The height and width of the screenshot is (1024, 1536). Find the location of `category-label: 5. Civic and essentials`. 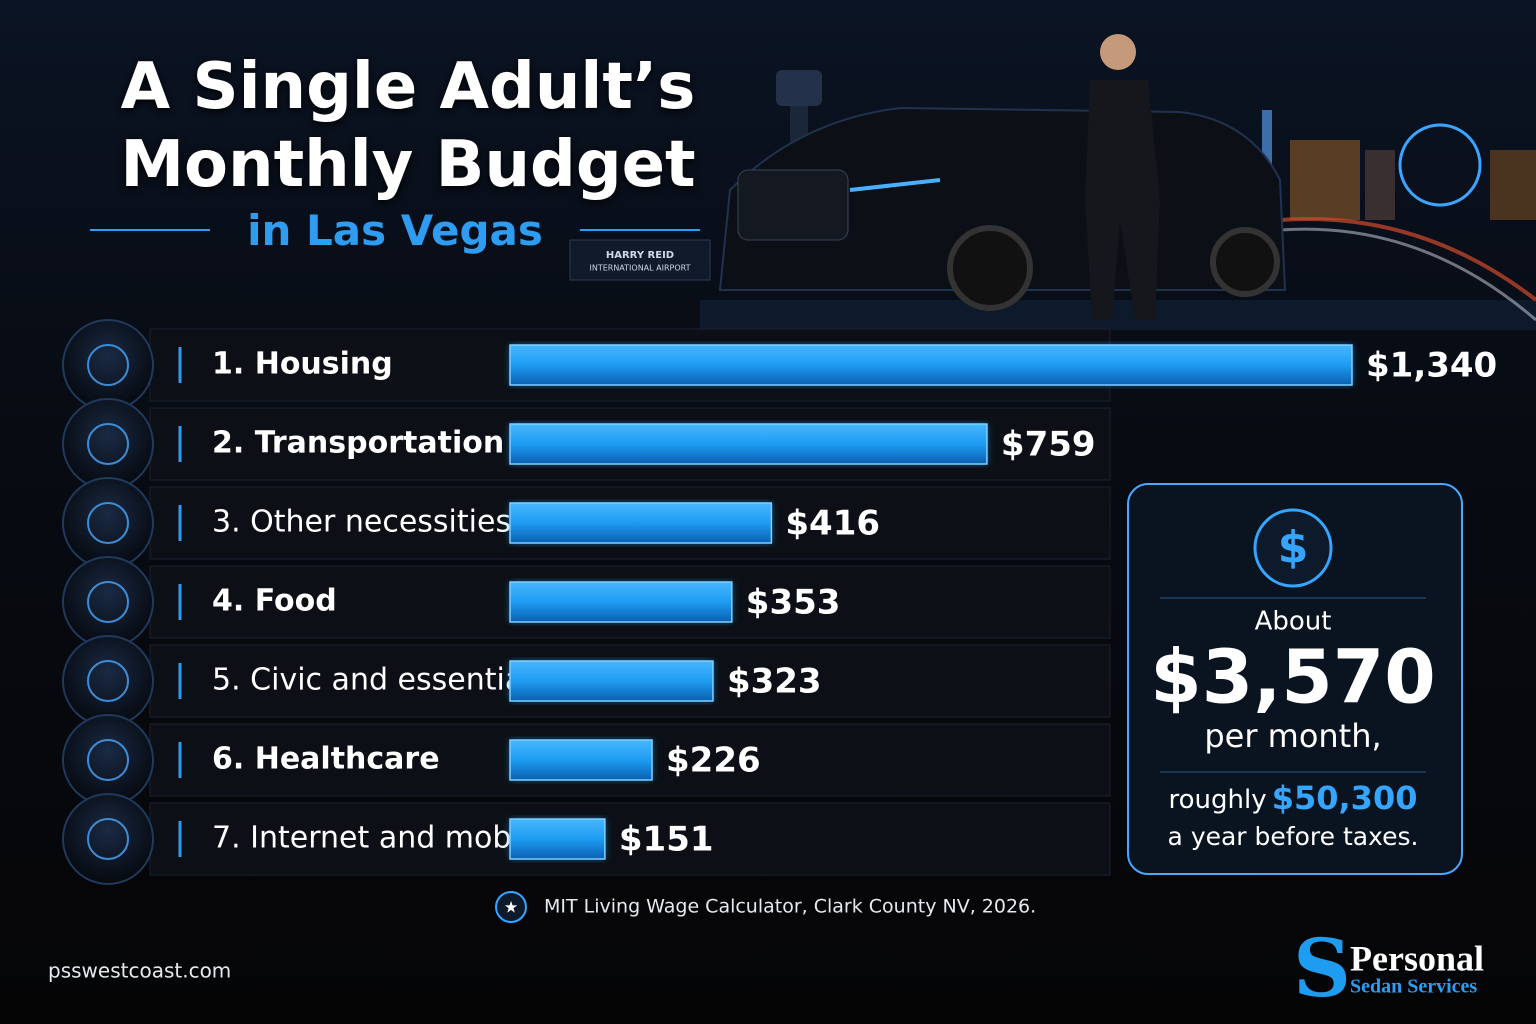

category-label: 5. Civic and essentials is located at coordinates (379, 680).